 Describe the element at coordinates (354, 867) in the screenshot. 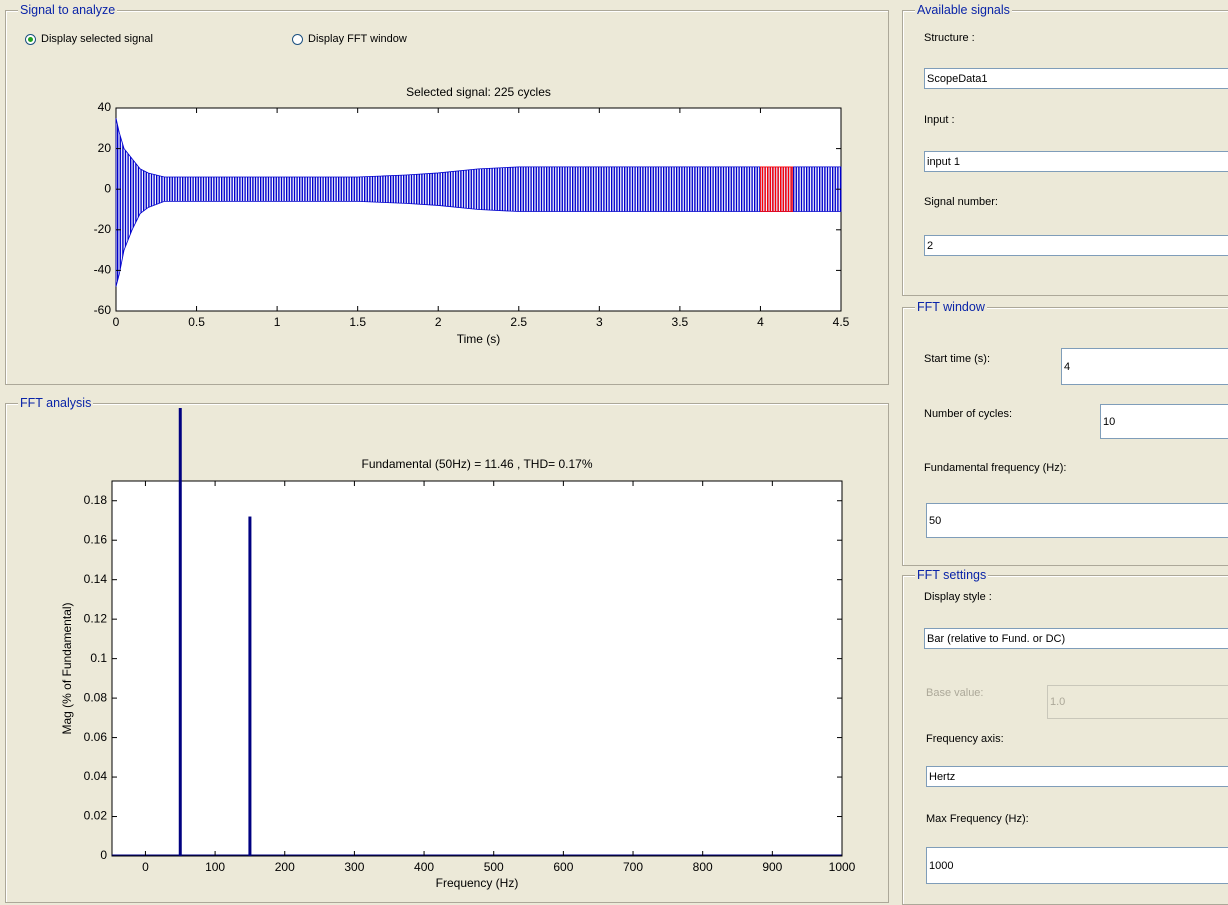

I see `x-tick-label: 300` at that location.